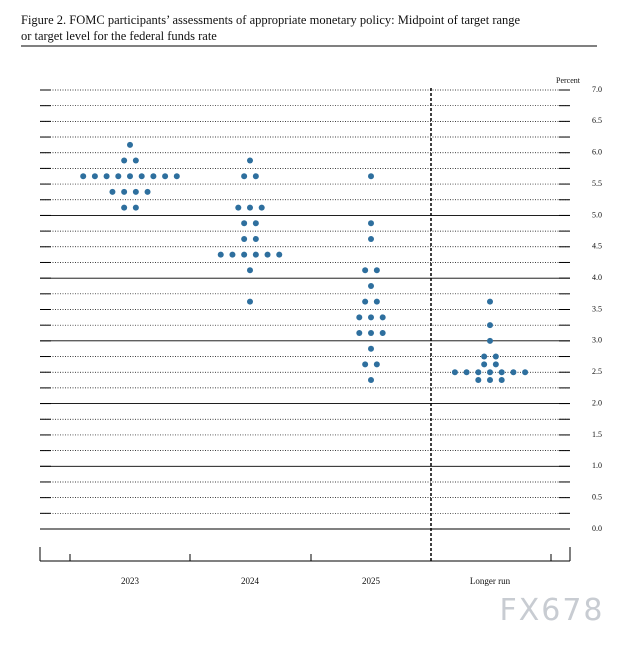 The width and height of the screenshot is (632, 650). What do you see at coordinates (597, 402) in the screenshot?
I see `y-tick-label: 2.0` at bounding box center [597, 402].